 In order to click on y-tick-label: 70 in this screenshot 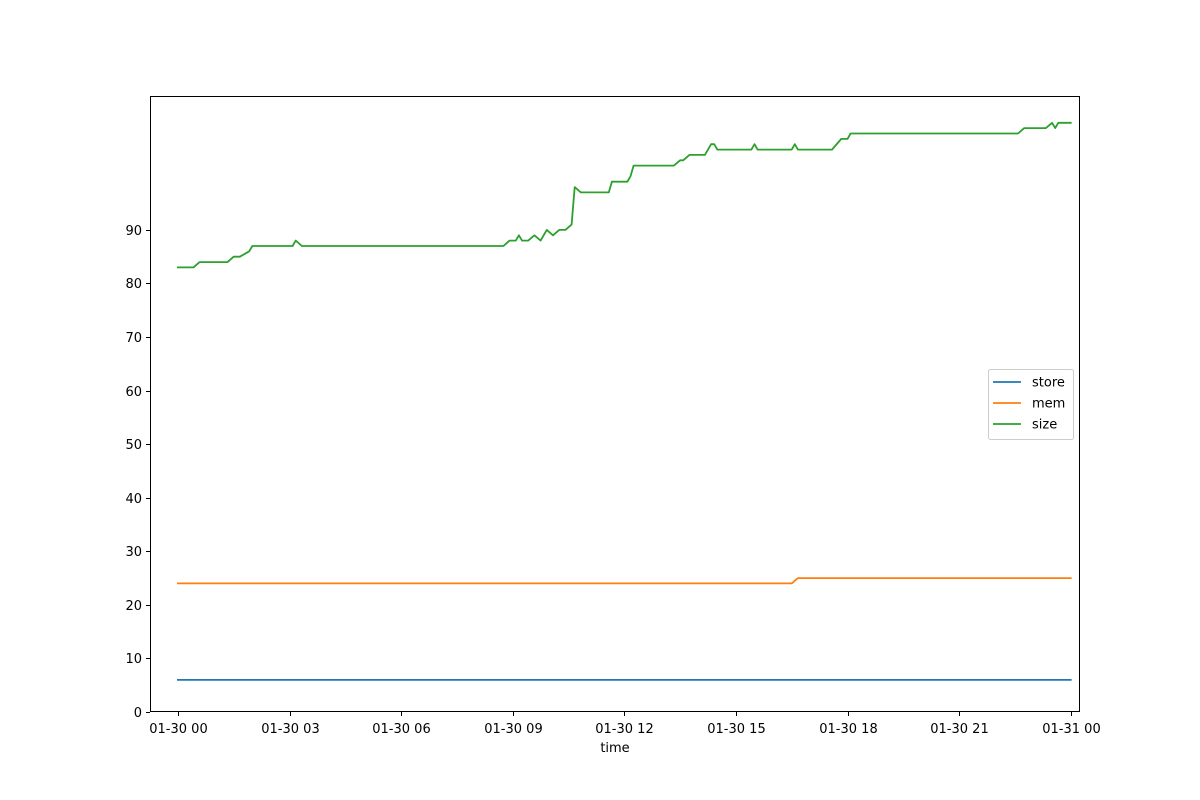, I will do `click(133, 338)`.